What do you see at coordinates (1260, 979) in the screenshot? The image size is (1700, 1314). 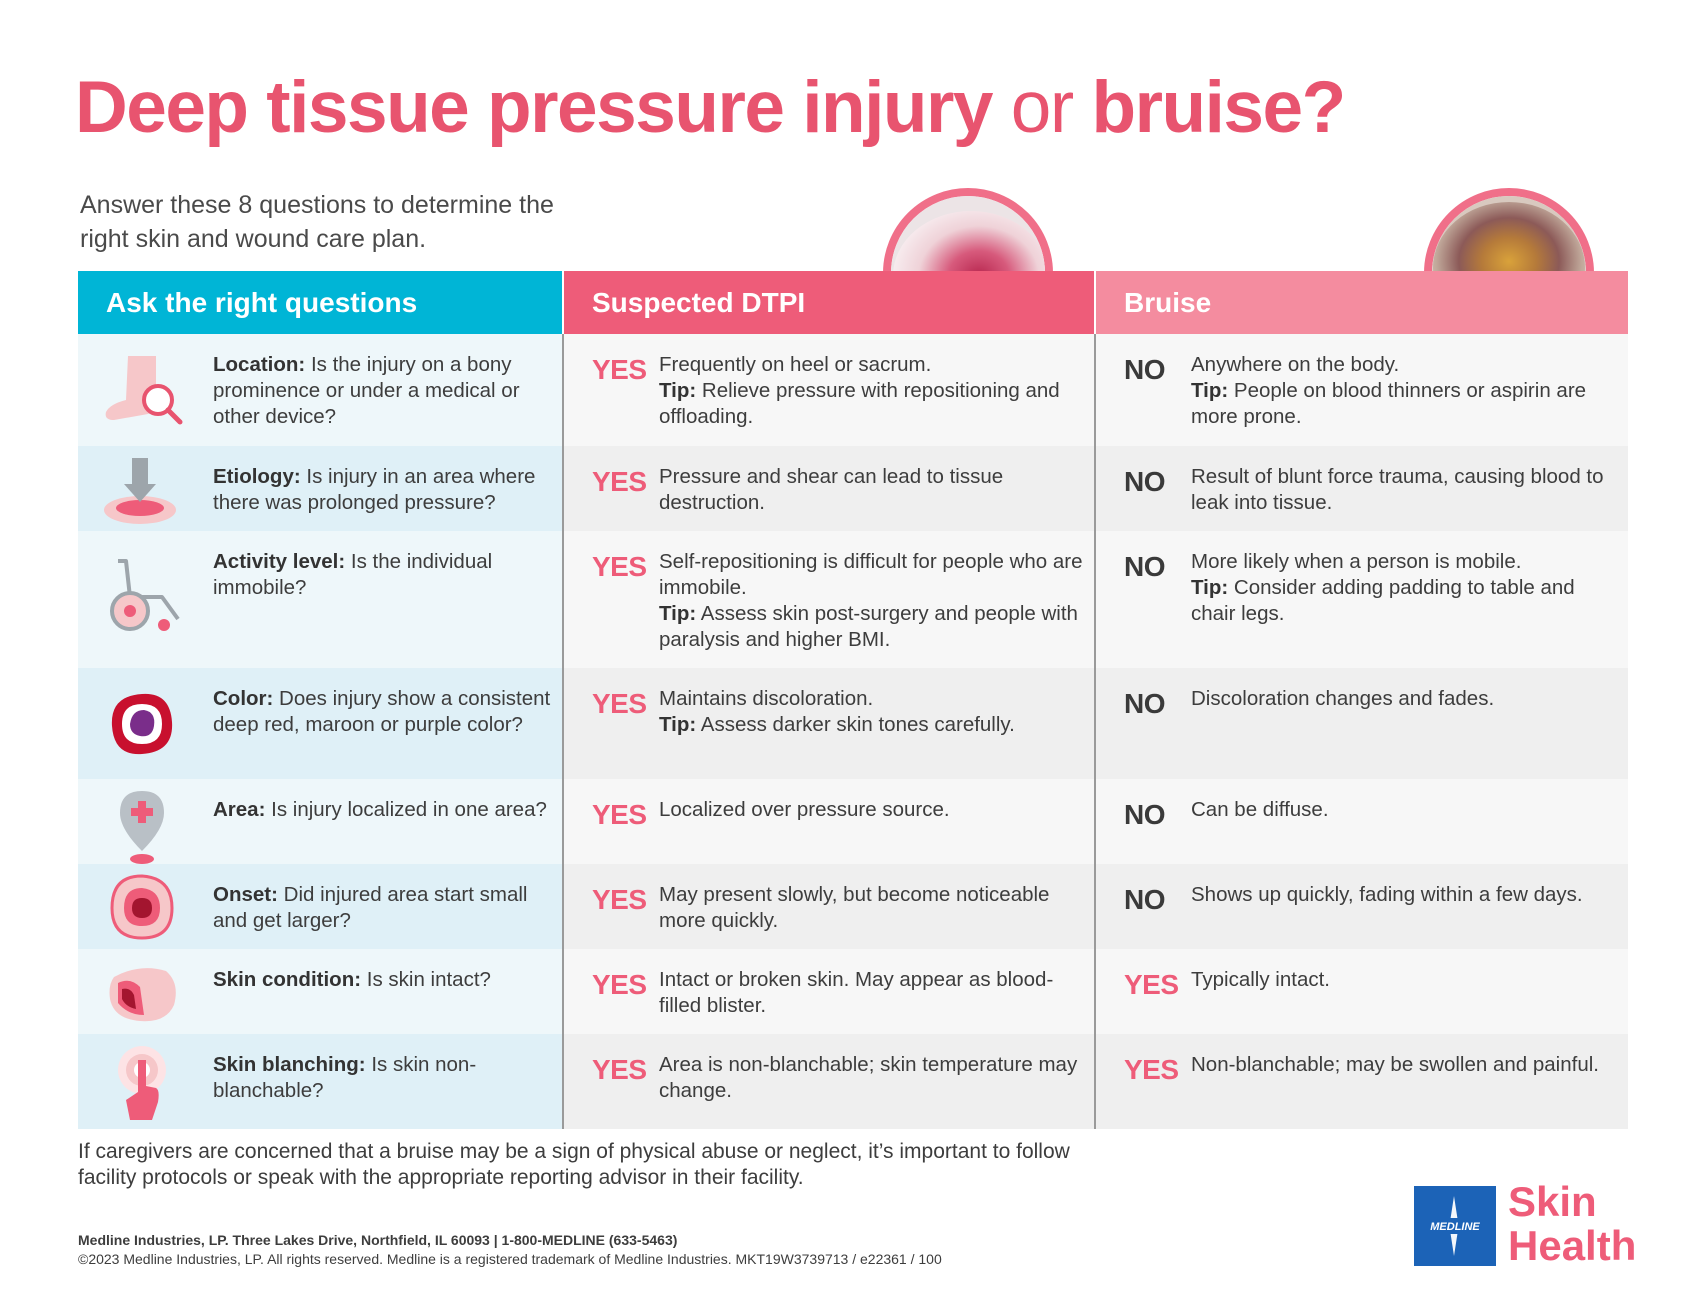 I see `bruise-text: Typically intact.` at bounding box center [1260, 979].